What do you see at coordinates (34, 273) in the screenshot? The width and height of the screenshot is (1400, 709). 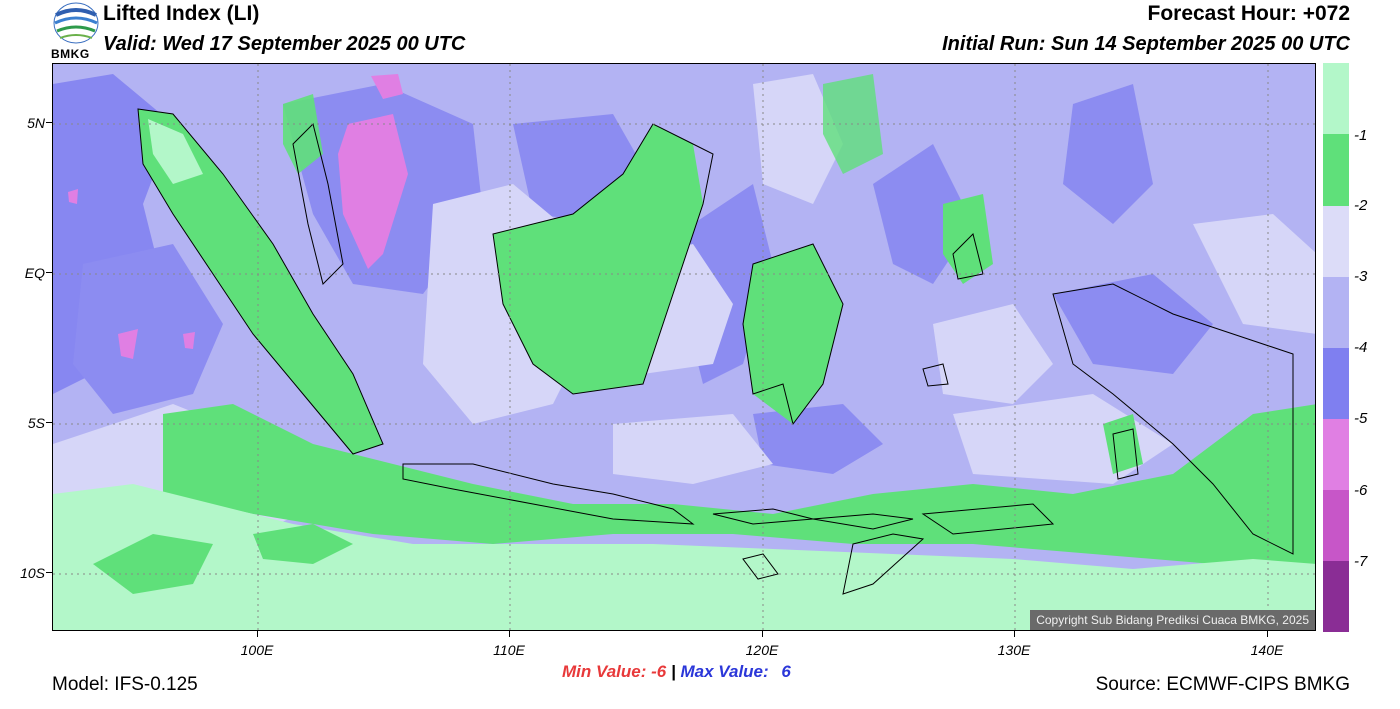 I see `y-label-eq: EQ` at bounding box center [34, 273].